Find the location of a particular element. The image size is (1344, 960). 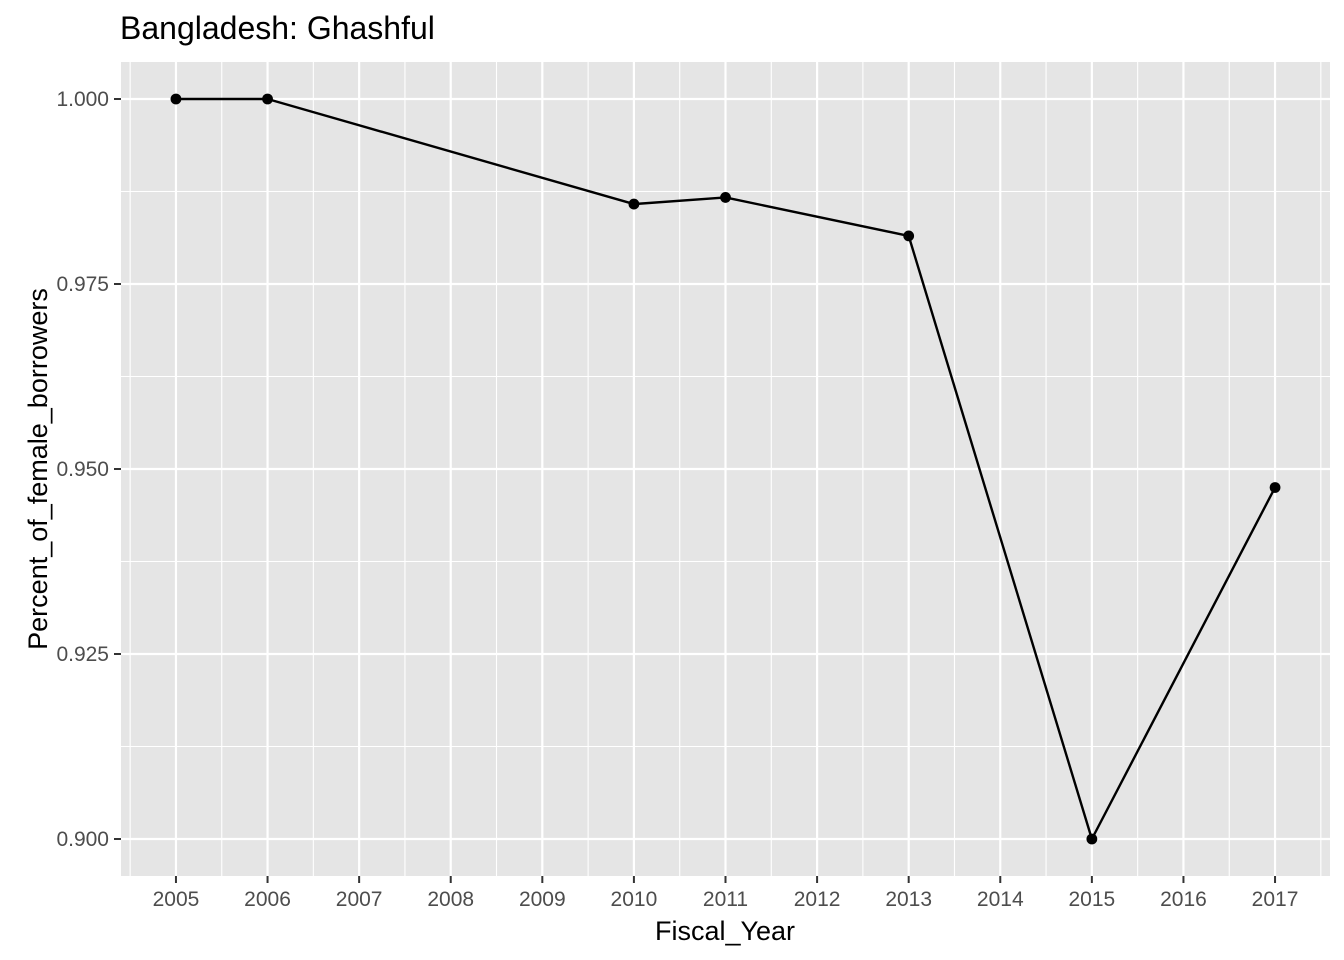

y-tick-label: 1.000 is located at coordinates (82, 99).